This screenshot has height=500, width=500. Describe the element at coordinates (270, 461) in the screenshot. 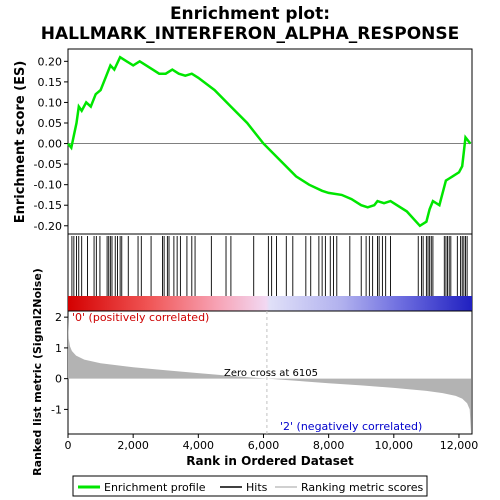

I see `x-axis-label: Rank in Ordered Dataset` at that location.